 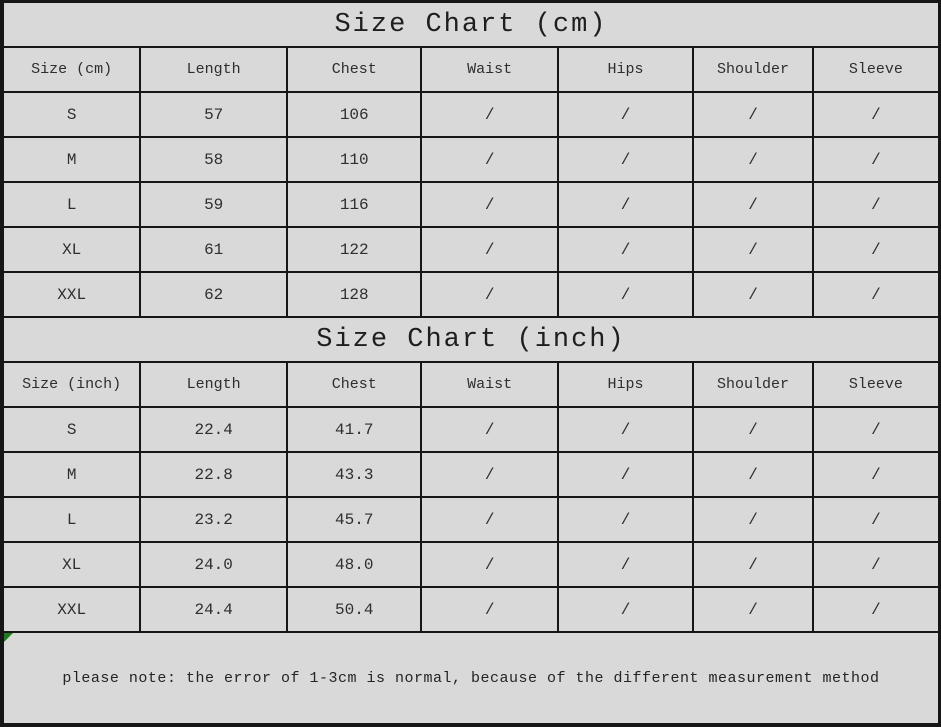 What do you see at coordinates (753, 384) in the screenshot?
I see `column-header: Shoulder` at bounding box center [753, 384].